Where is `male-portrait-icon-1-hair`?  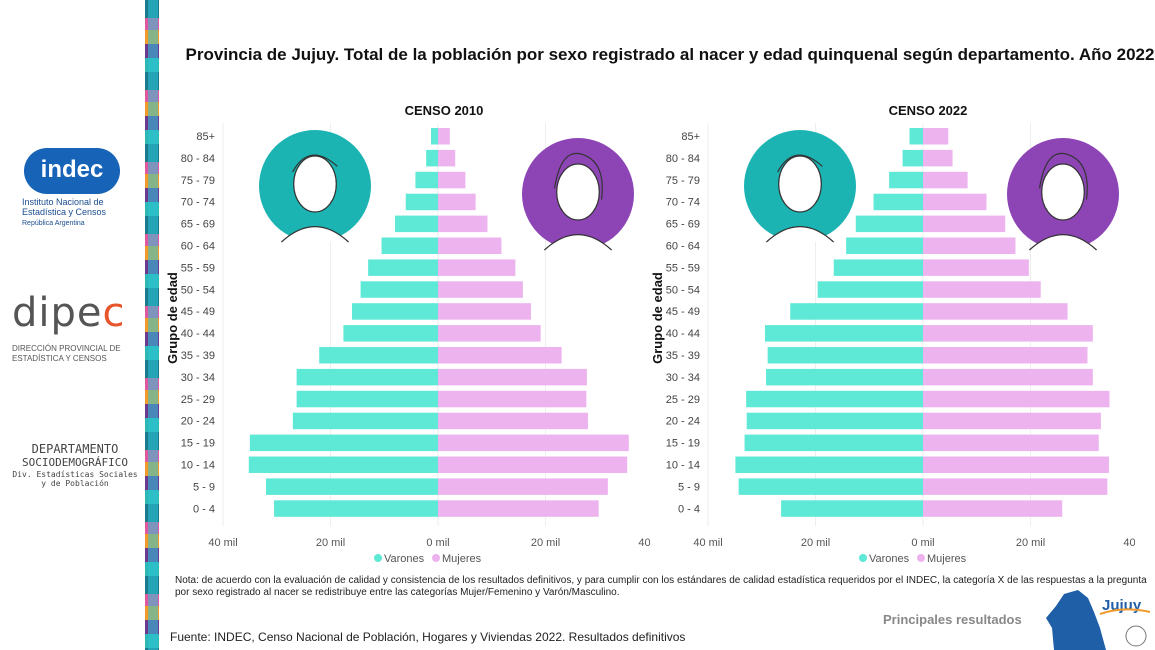
male-portrait-icon-1-hair is located at coordinates (800, 163).